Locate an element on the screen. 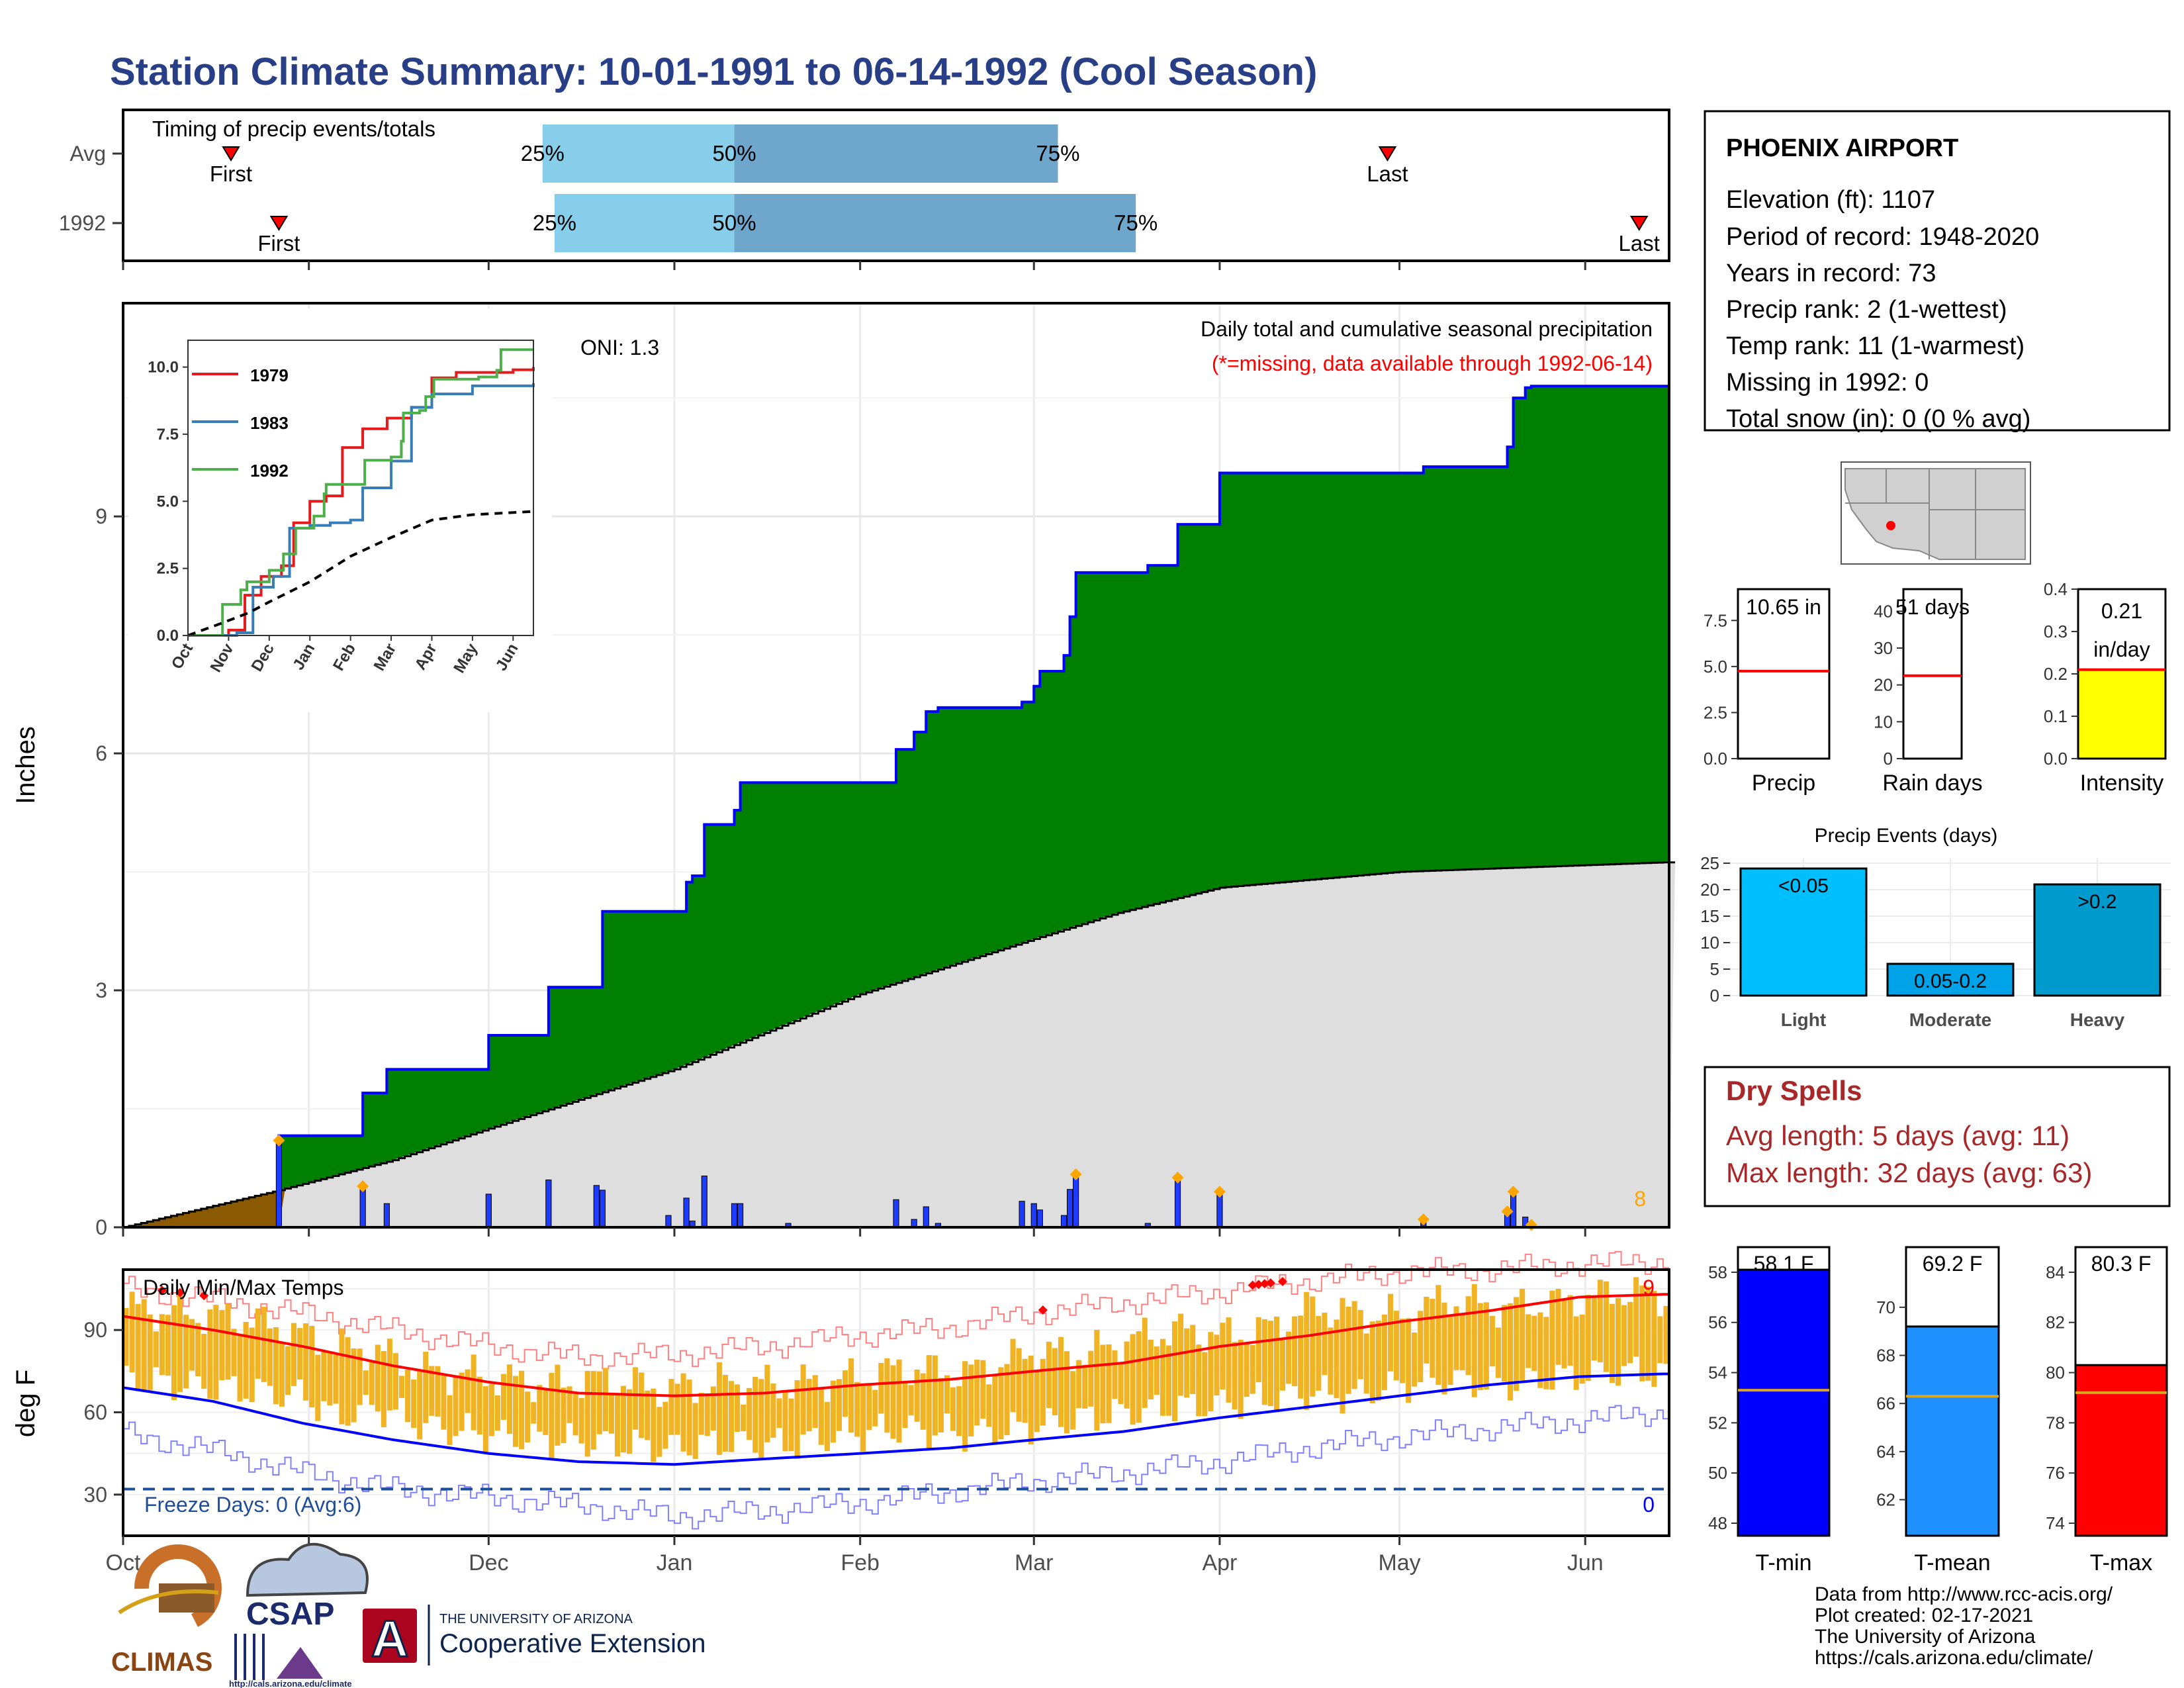 Image resolution: width=2184 pixels, height=1688 pixels. temp-y-tick-label: 60 is located at coordinates (95, 1413).